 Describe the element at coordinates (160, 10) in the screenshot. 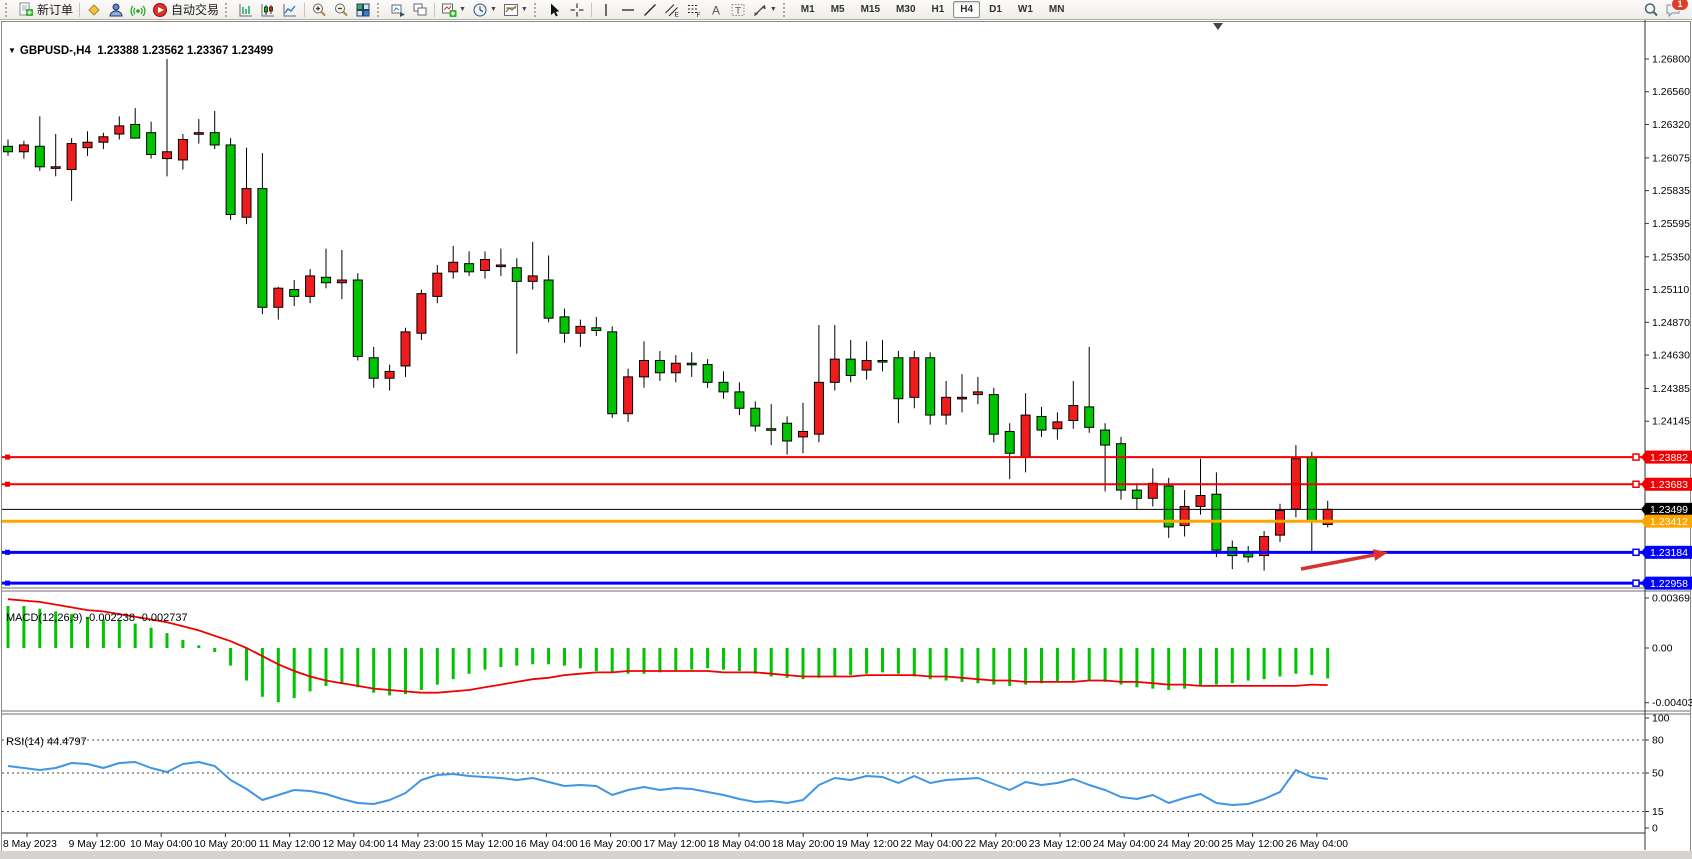

I see `auto-trading-icon` at that location.